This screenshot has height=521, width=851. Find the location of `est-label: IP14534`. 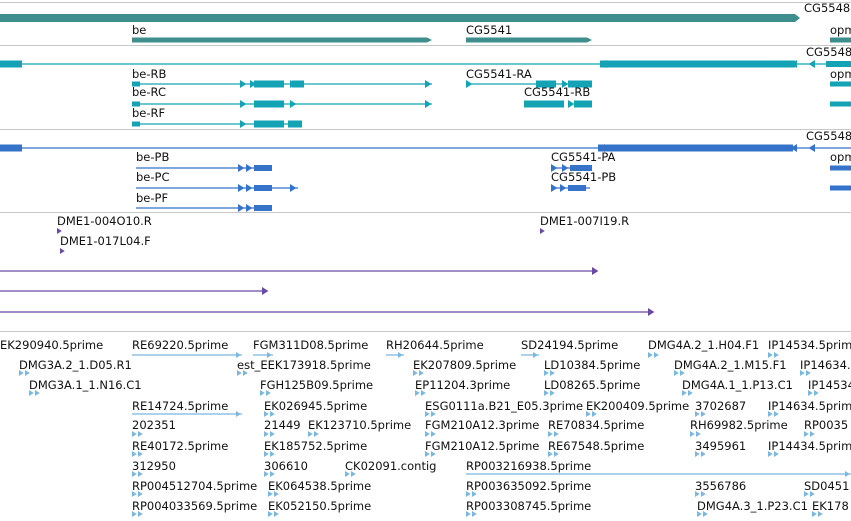

est-label: IP14534 is located at coordinates (829, 385).